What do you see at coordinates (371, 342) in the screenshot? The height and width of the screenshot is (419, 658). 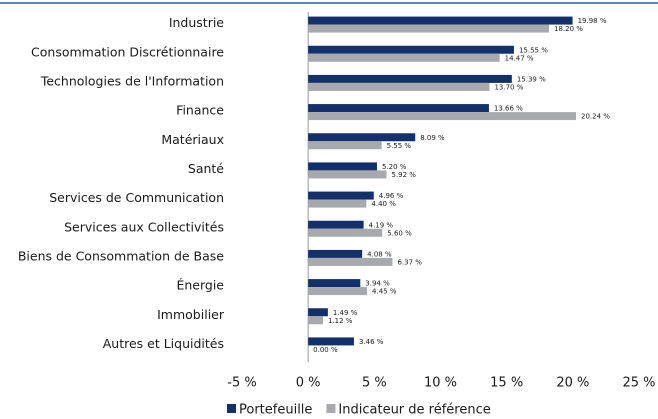 I see `value-label: 3.46 %` at bounding box center [371, 342].